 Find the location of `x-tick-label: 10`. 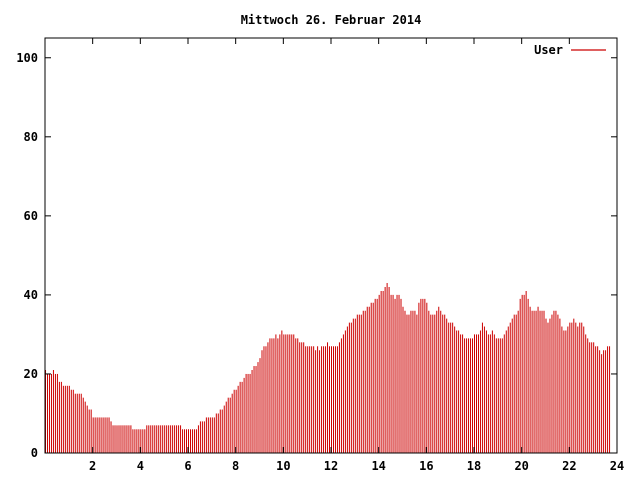

x-tick-label: 10 is located at coordinates (283, 466).